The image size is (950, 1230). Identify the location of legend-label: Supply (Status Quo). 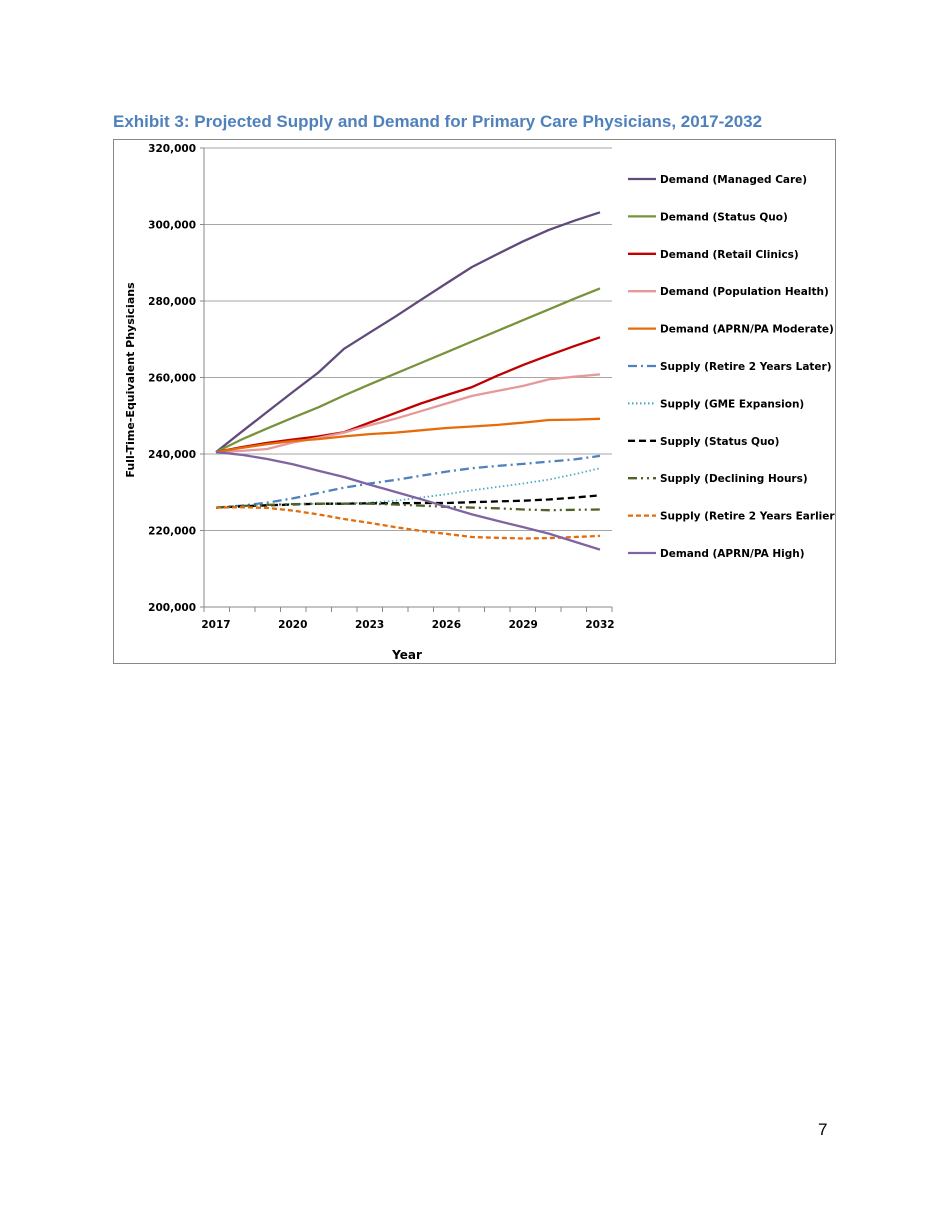
(719, 442).